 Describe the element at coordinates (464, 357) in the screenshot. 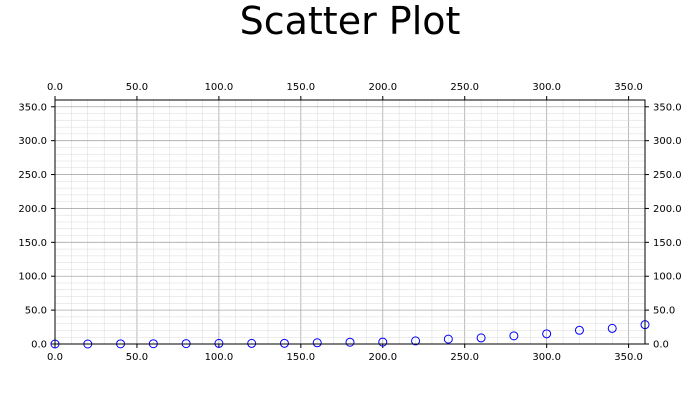

I see `x-tick-label-bottom: 250.0` at that location.